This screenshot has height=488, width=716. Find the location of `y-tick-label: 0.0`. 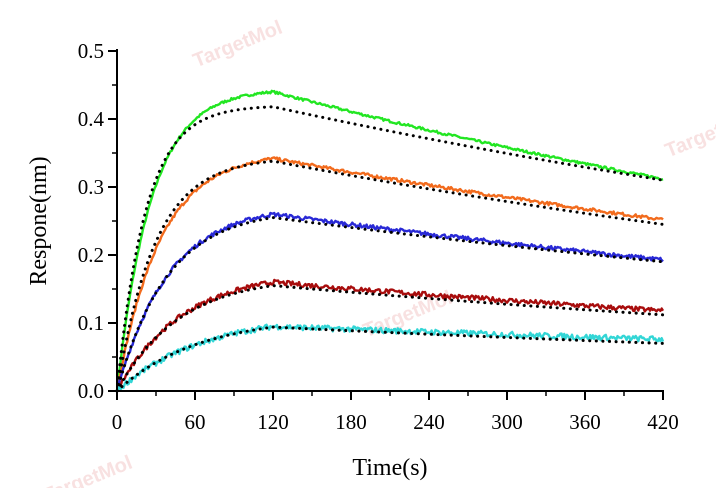

y-tick-label: 0.0 is located at coordinates (91, 391).